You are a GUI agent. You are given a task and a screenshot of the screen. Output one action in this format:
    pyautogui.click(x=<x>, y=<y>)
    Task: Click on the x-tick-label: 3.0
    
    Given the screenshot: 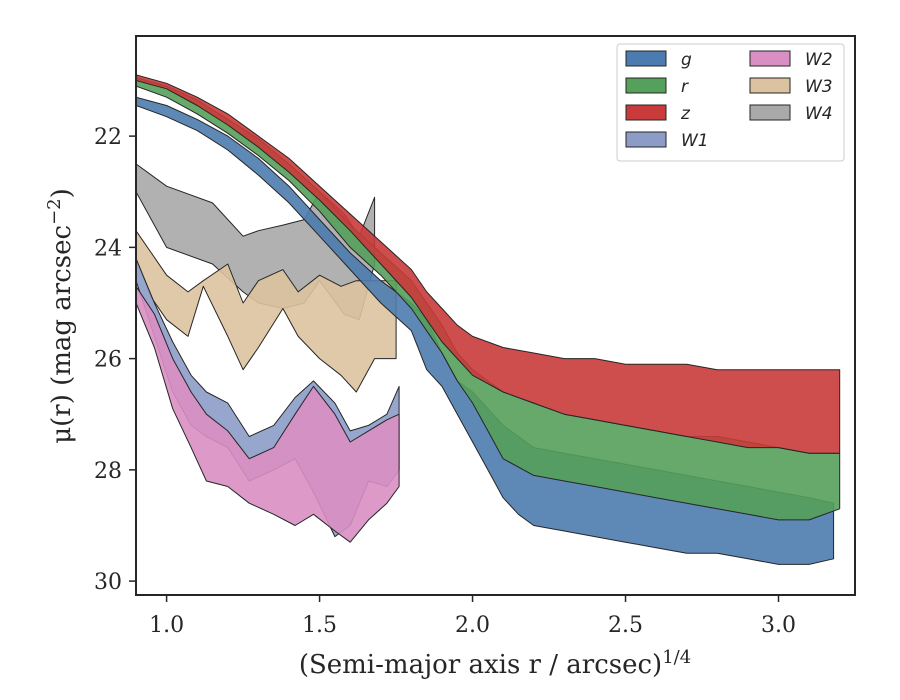 What is the action you would take?
    pyautogui.click(x=778, y=625)
    